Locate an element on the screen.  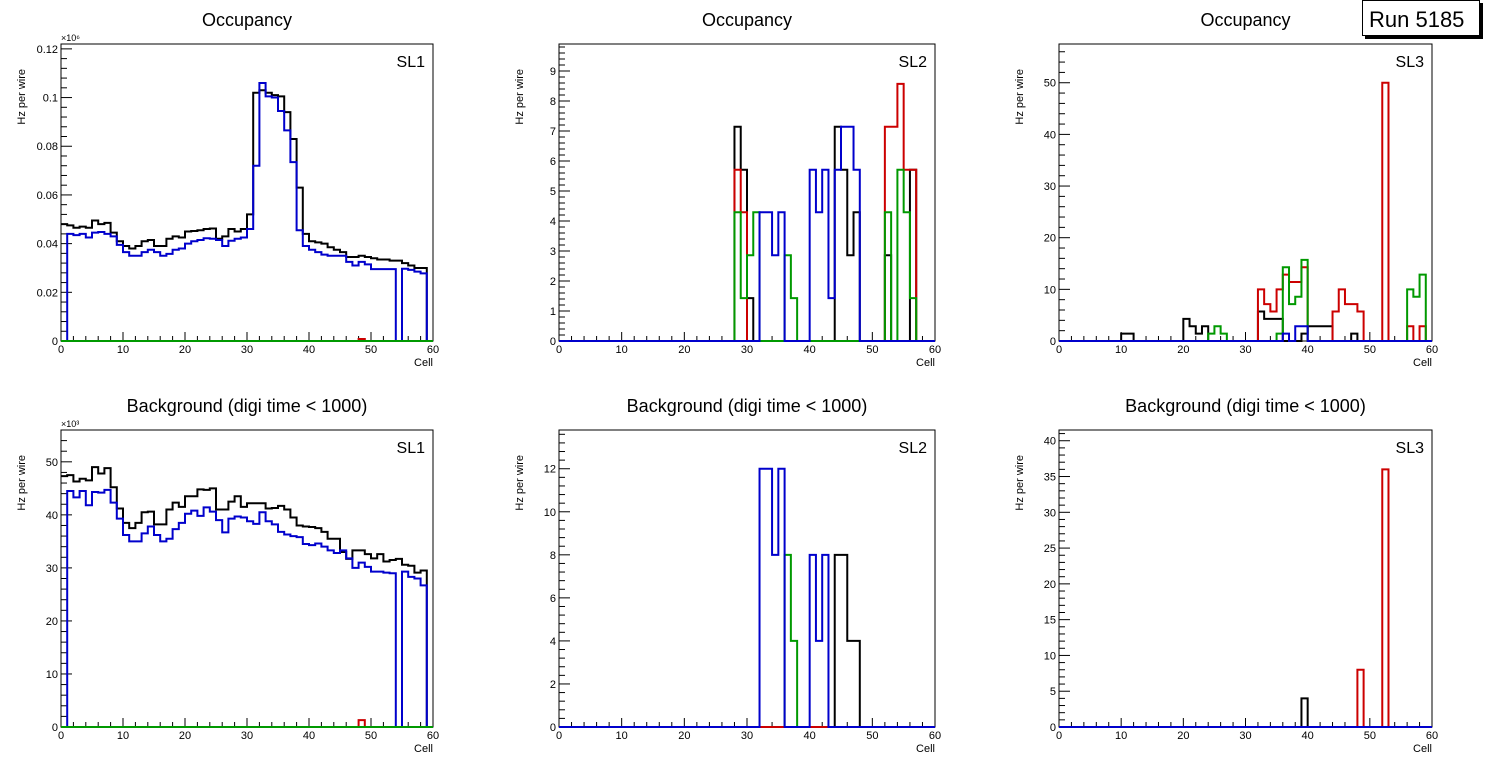
y-tick-label: 12 is located at coordinates (550, 470).